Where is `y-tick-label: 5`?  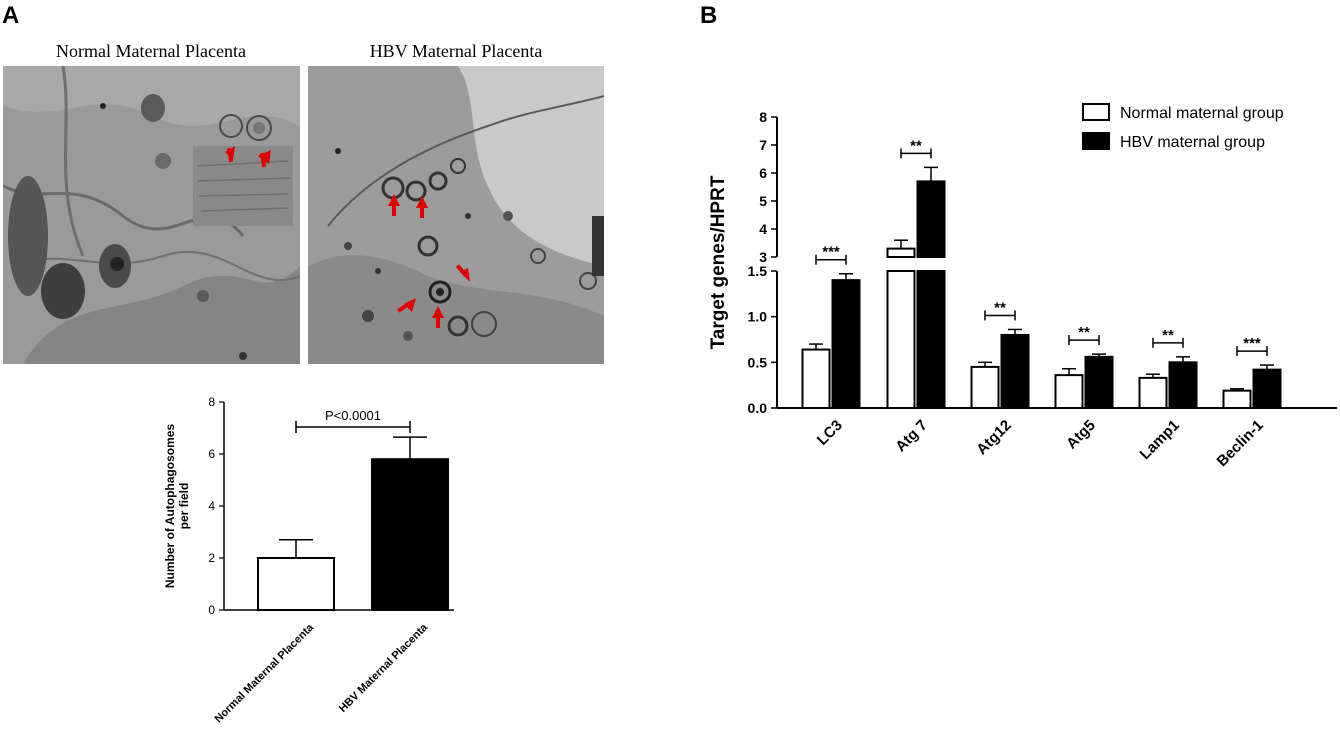 y-tick-label: 5 is located at coordinates (763, 201).